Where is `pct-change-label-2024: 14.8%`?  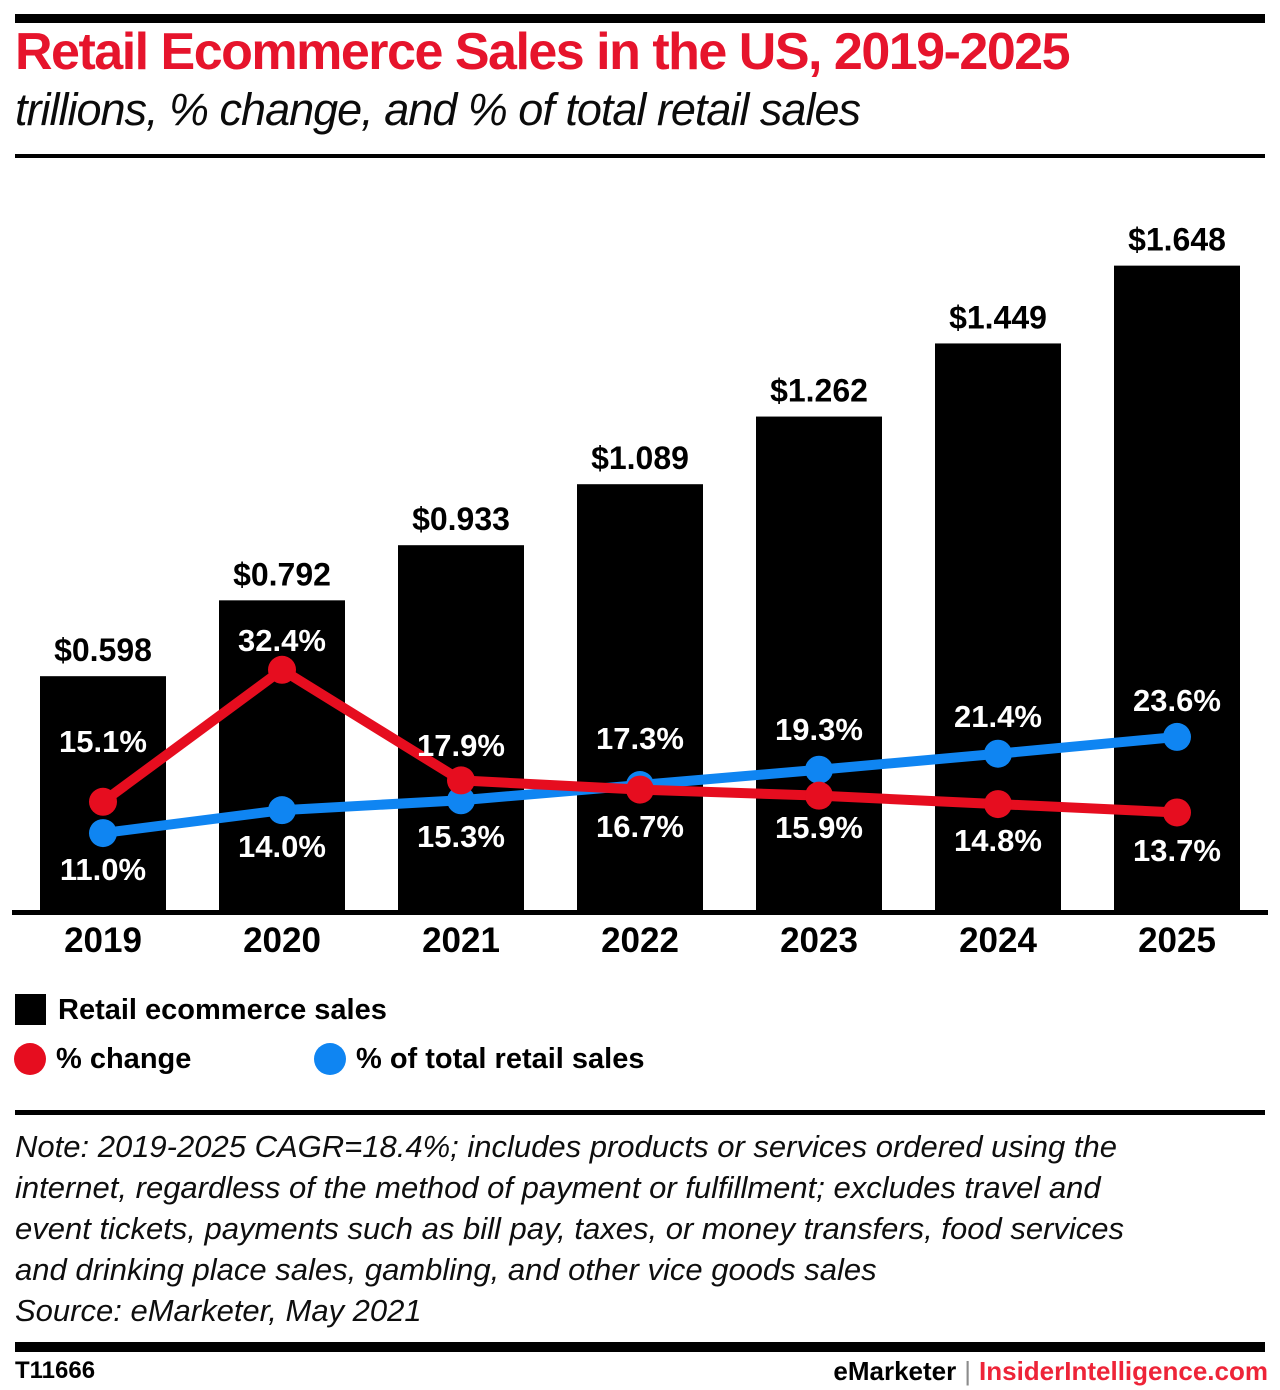 pct-change-label-2024: 14.8% is located at coordinates (998, 840).